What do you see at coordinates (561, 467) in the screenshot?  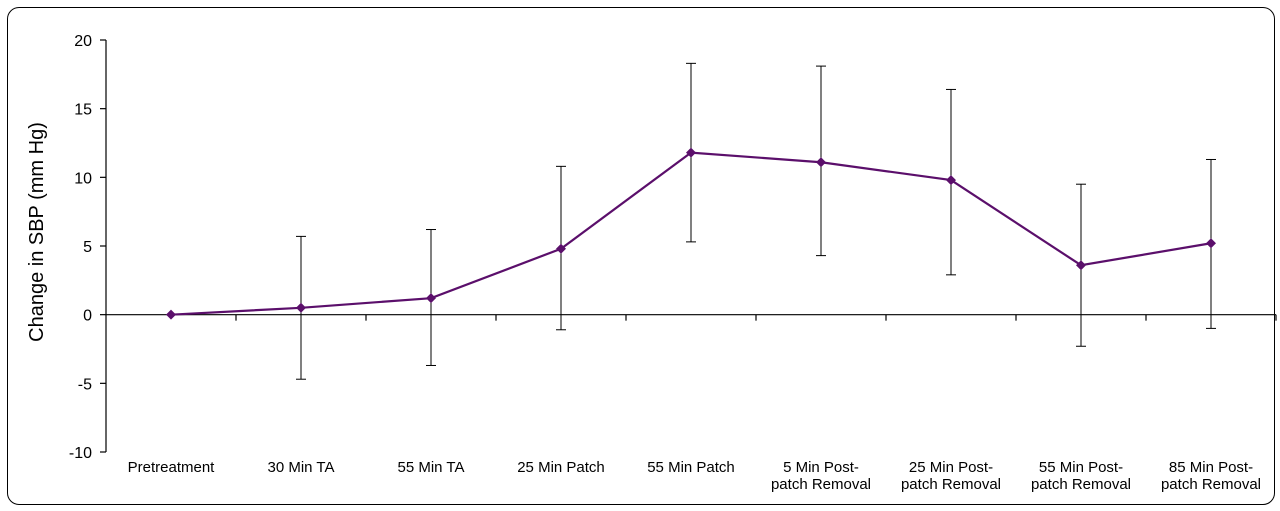 I see `x-category-label: 25 Min Patch` at bounding box center [561, 467].